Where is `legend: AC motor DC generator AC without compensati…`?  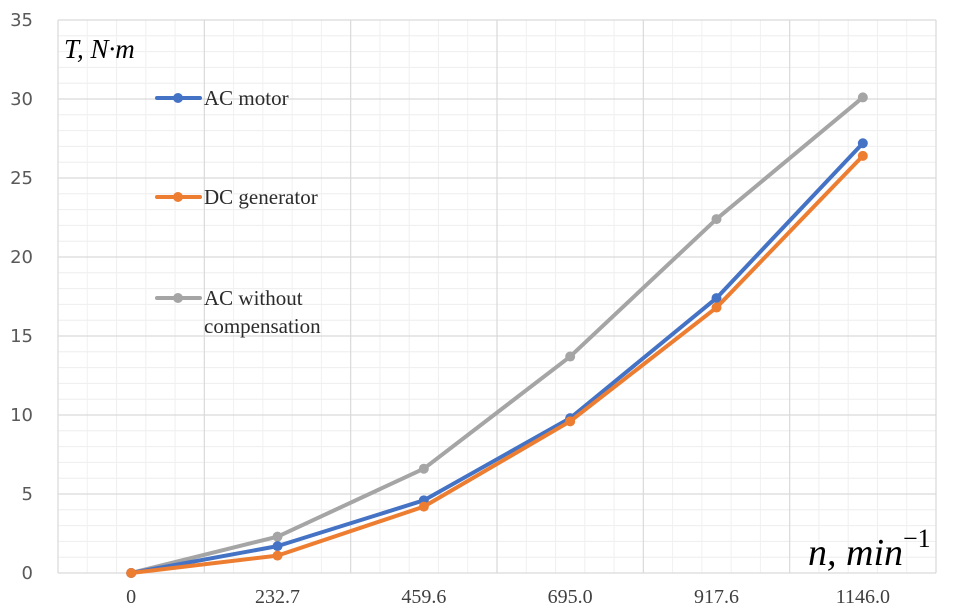
legend: AC motor DC generator AC without compensati… is located at coordinates (239, 212).